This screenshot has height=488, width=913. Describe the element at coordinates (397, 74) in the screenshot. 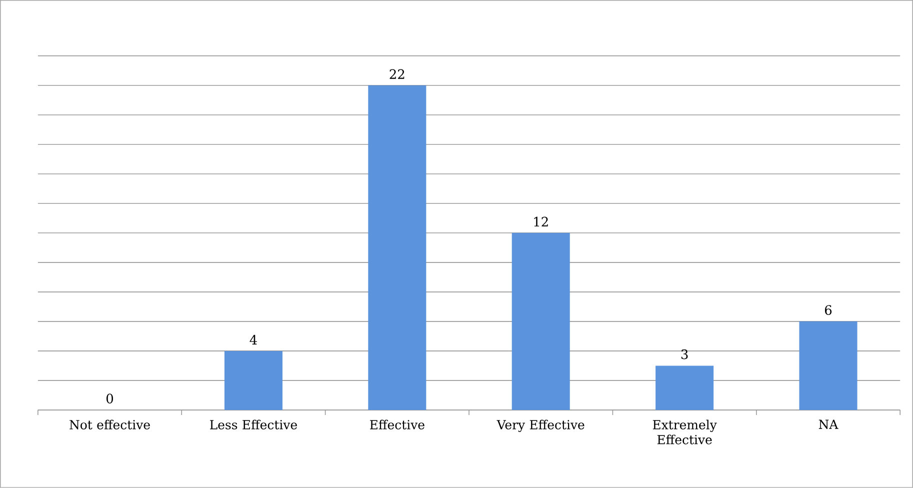

I see `data-label: 22` at that location.